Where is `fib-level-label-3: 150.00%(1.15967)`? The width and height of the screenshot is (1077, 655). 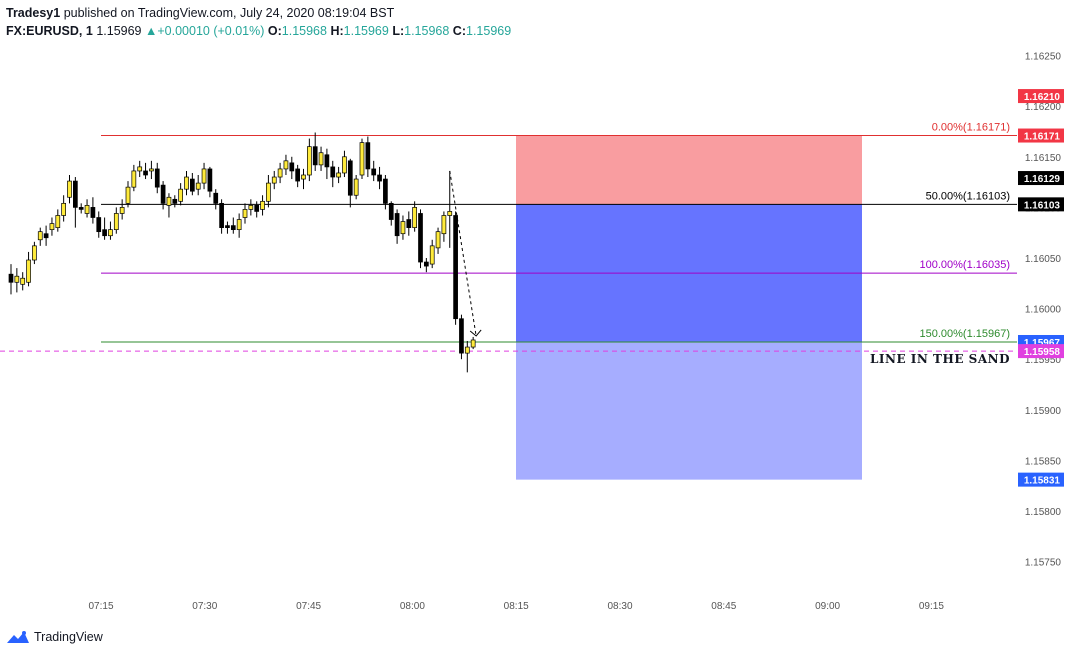
fib-level-label-3: 150.00%(1.15967) is located at coordinates (964, 334).